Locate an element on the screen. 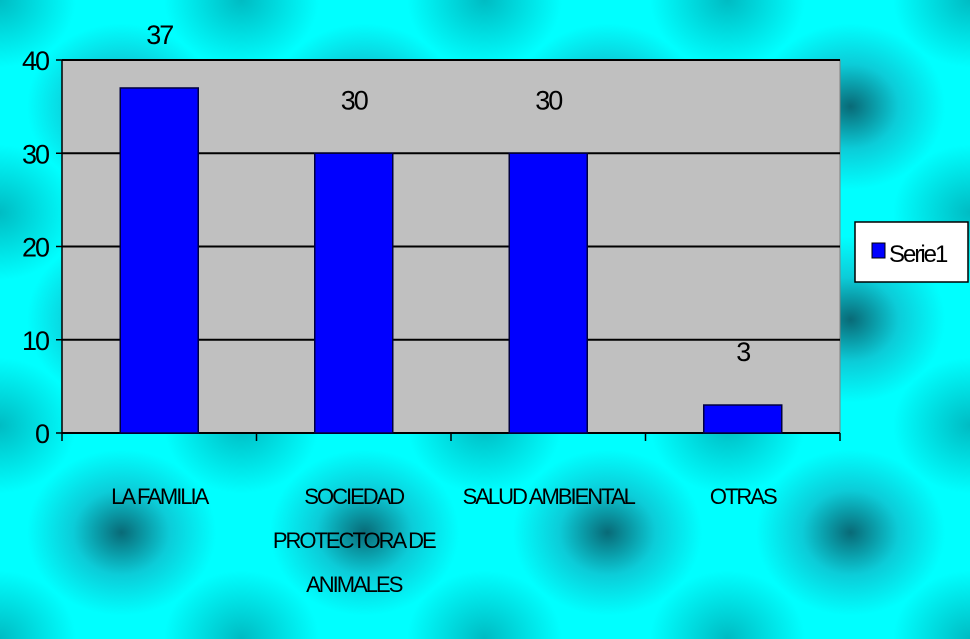 Image resolution: width=970 pixels, height=639 pixels. y-tick-label: 20 is located at coordinates (35, 248).